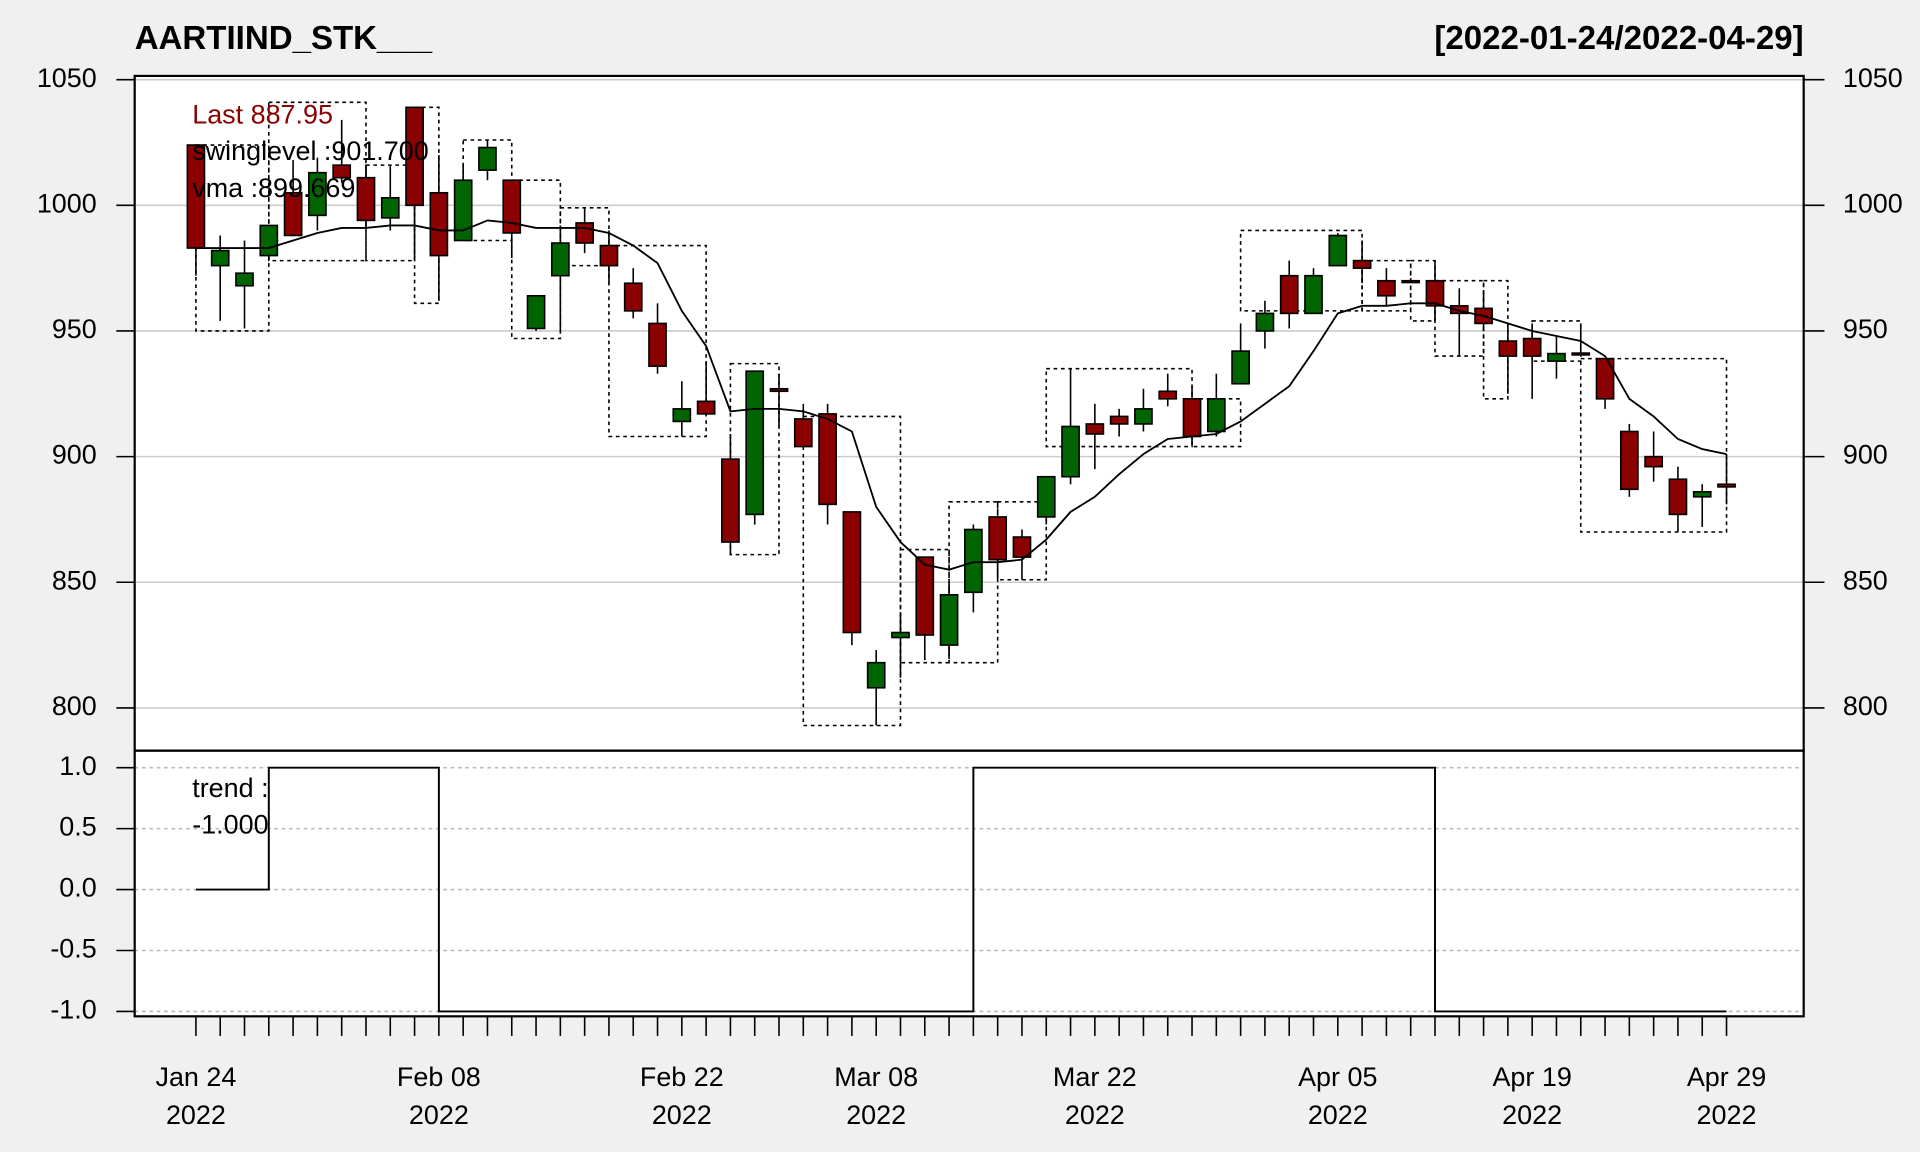  Describe the element at coordinates (1726, 1096) in the screenshot. I see `x-tick-label: Apr 29 2022` at that location.